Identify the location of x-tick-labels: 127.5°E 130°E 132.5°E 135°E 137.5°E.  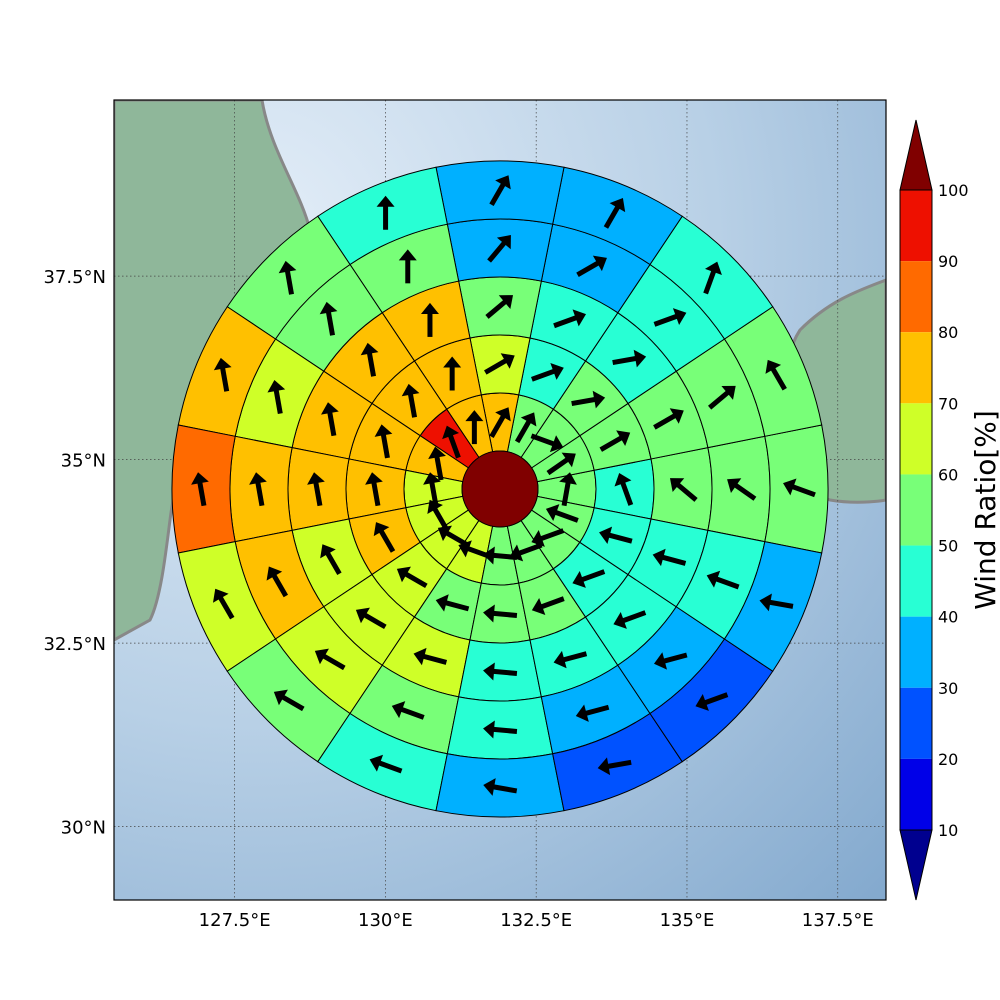
(536, 920).